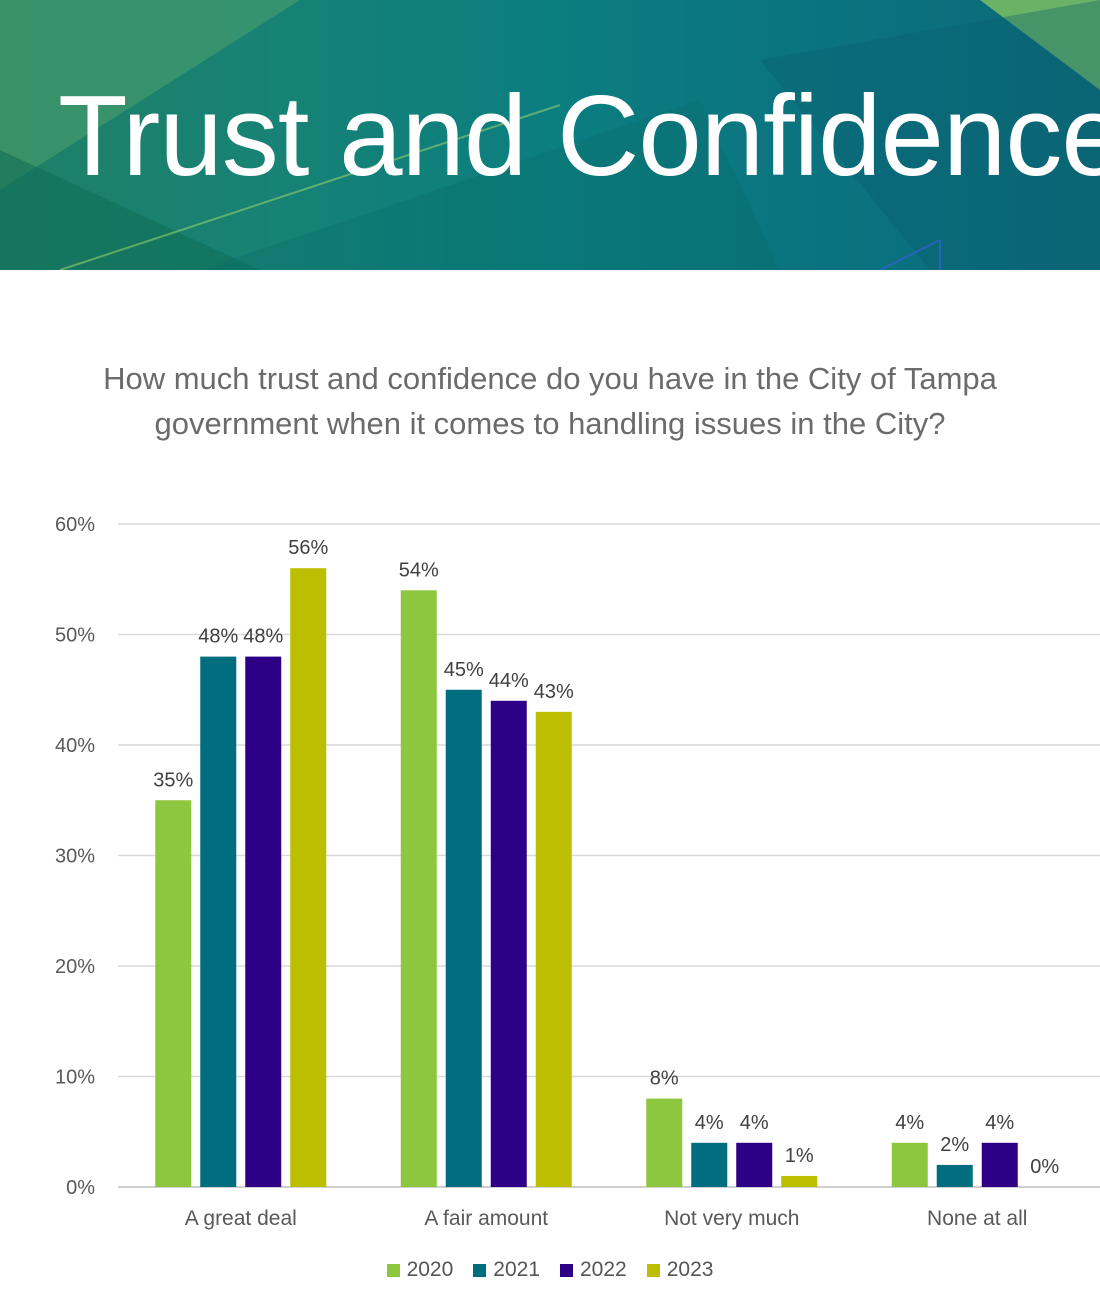 Image resolution: width=1100 pixels, height=1316 pixels. I want to click on x-tick-label: A great deal, so click(241, 1218).